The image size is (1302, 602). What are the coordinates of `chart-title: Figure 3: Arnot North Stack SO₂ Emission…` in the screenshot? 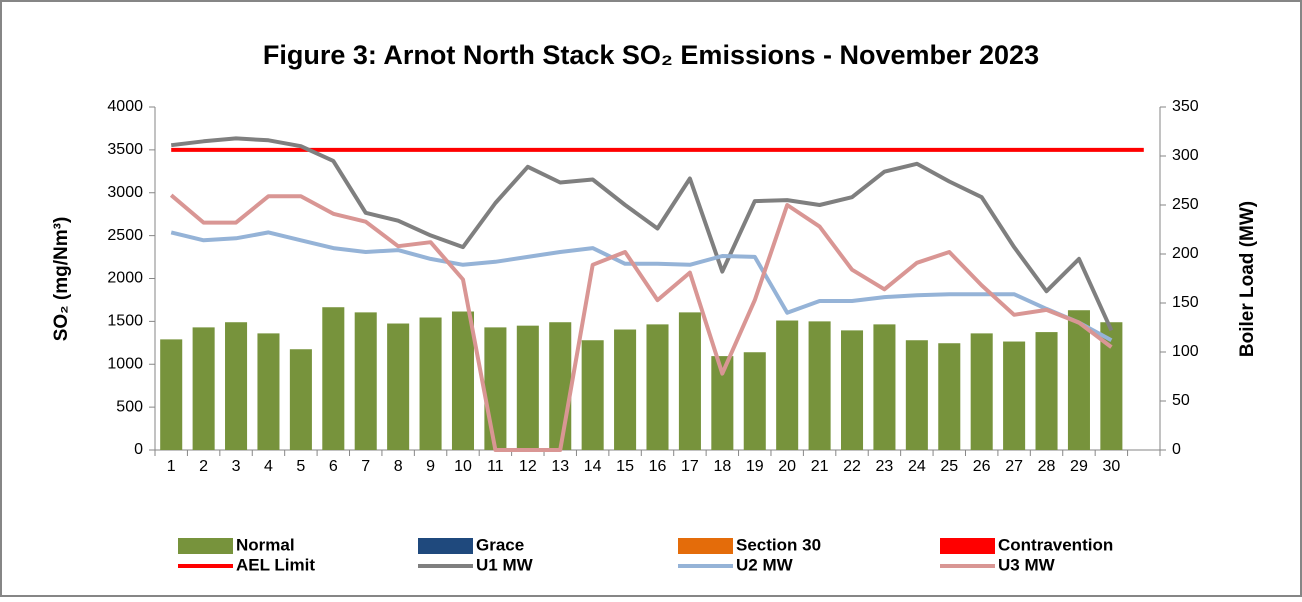 It's located at (651, 55).